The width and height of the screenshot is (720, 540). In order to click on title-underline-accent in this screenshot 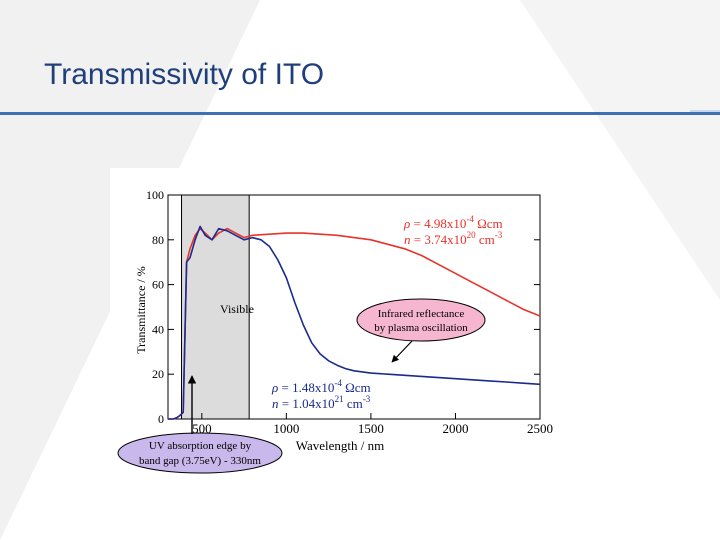, I will do `click(705, 111)`.